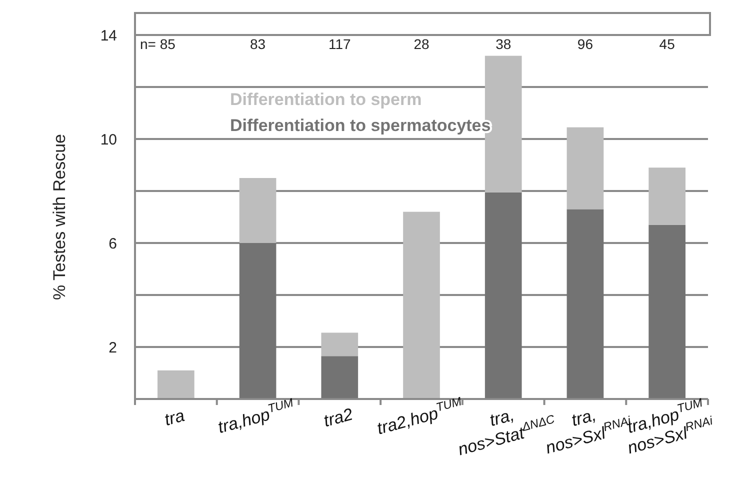 This screenshot has height=480, width=730. I want to click on annotation: 38, so click(504, 44).